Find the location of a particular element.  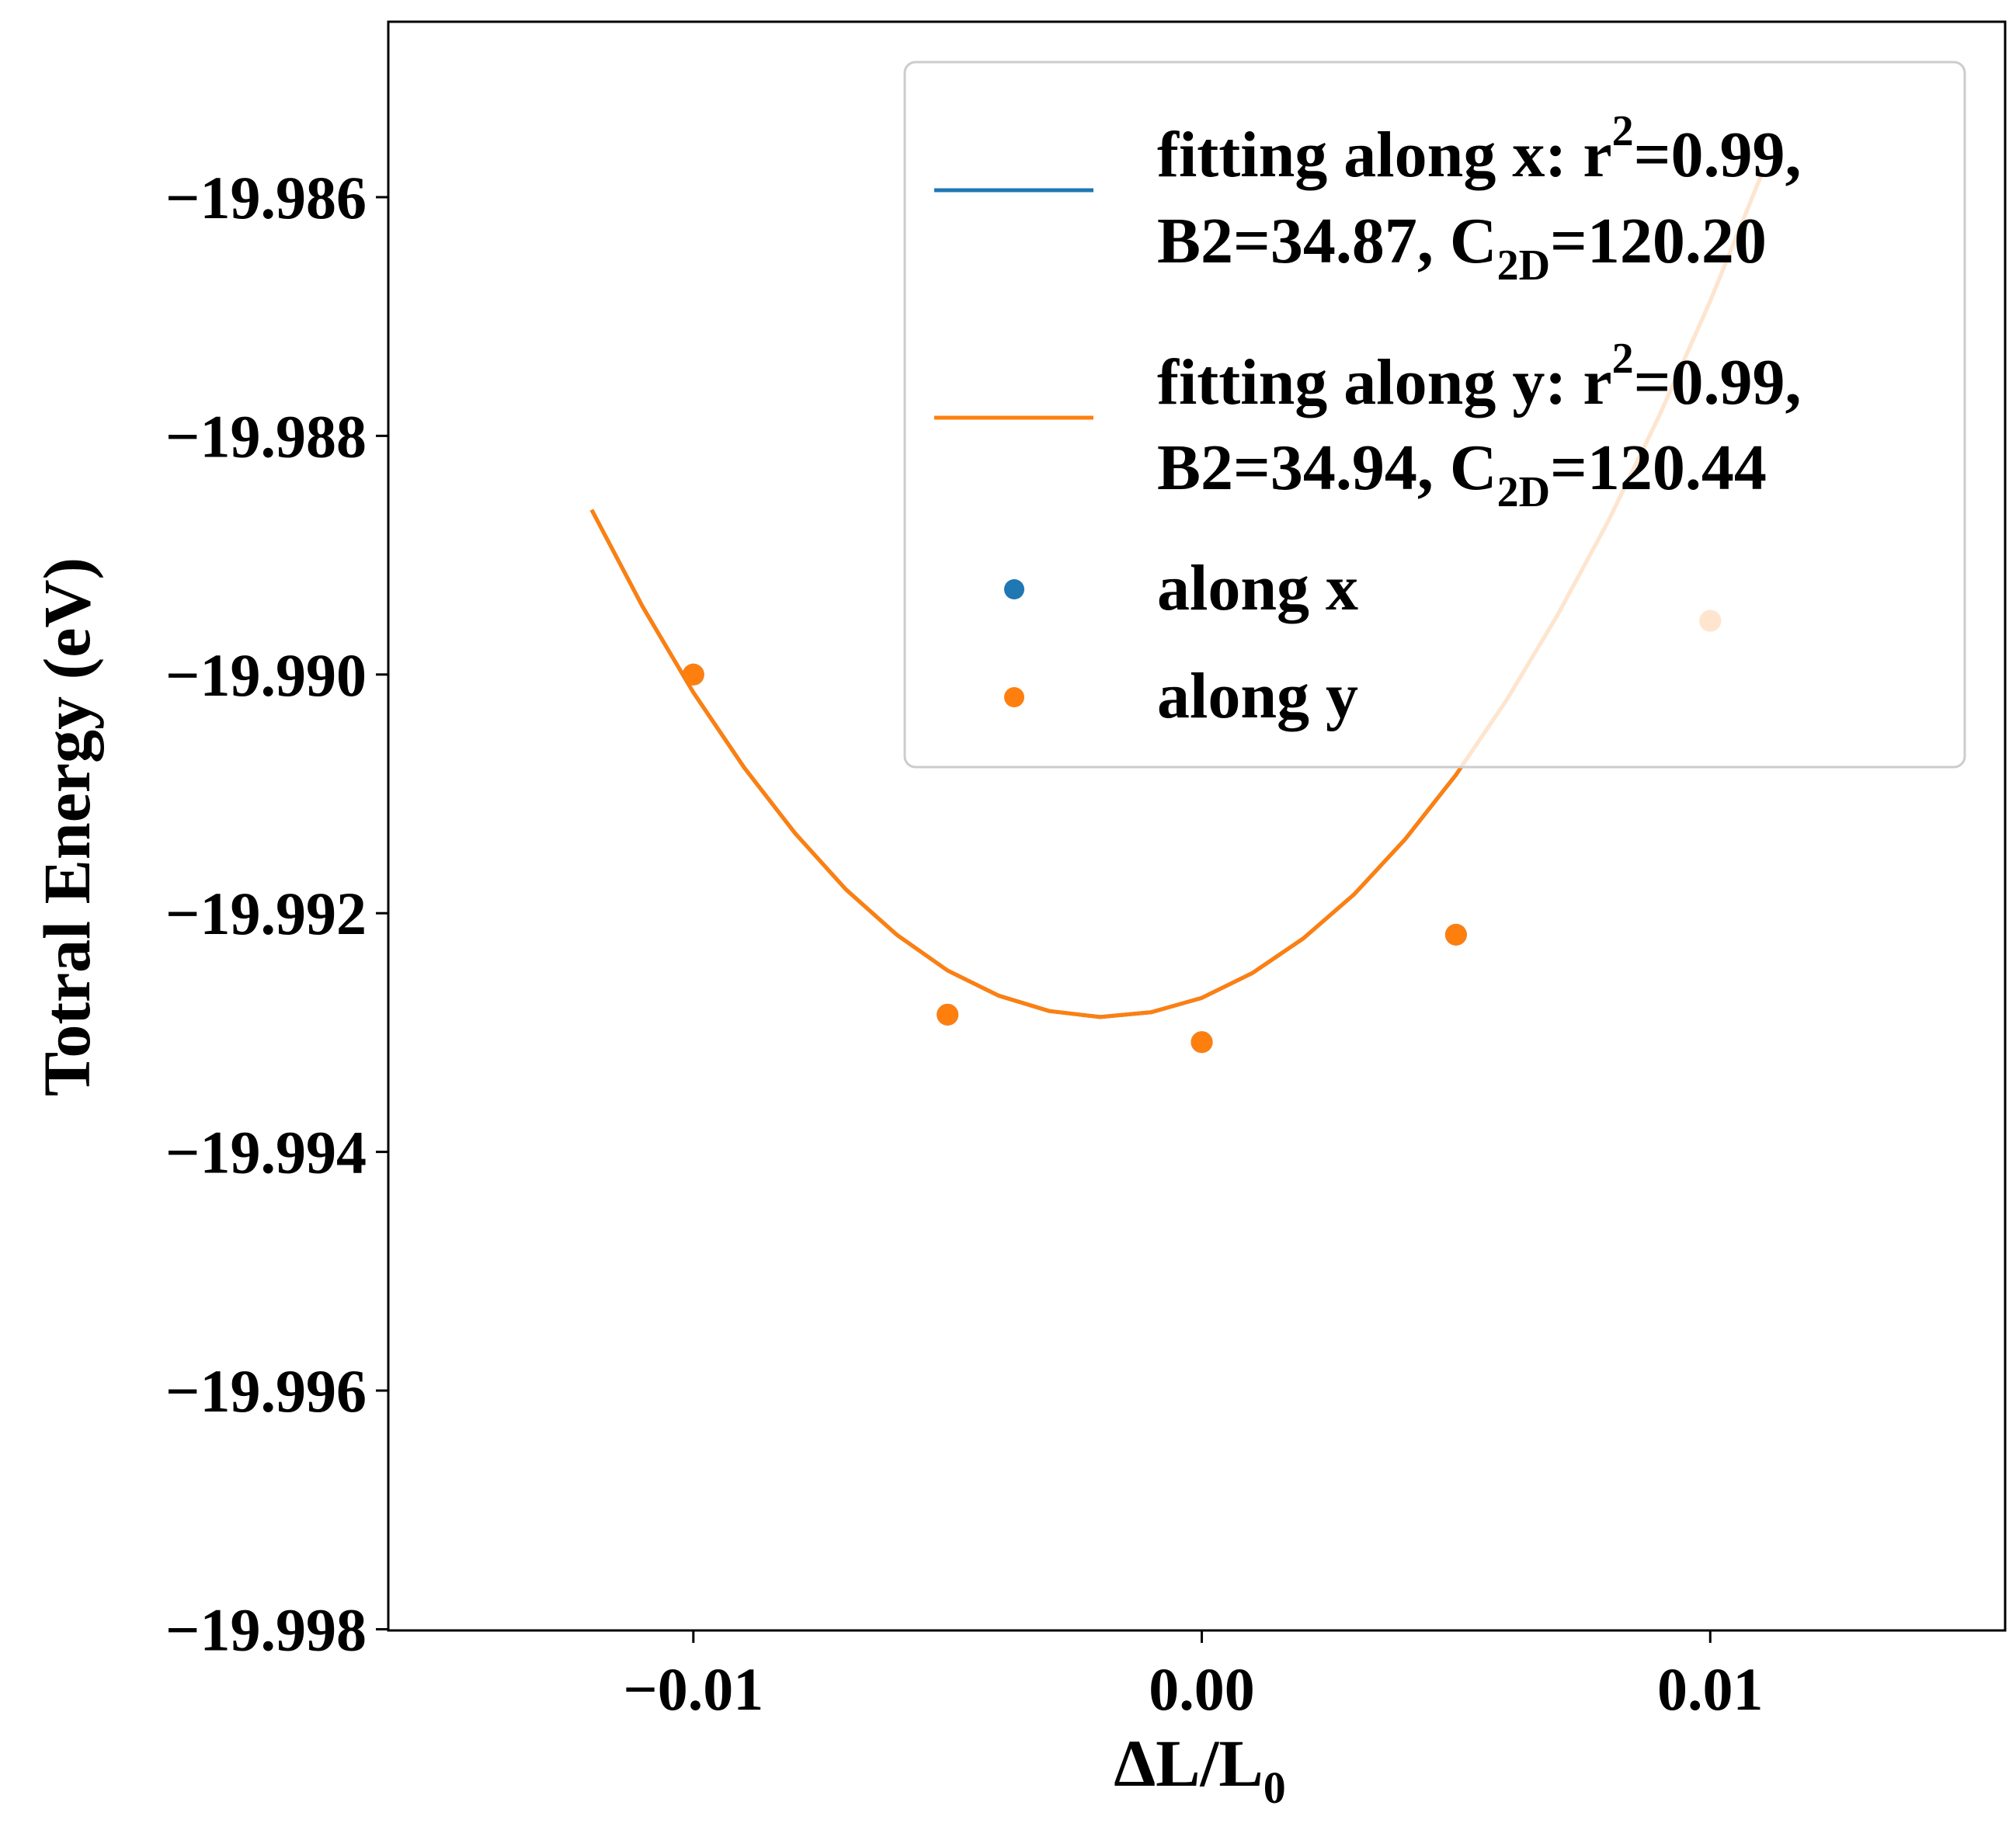

legend-label-fit-x-line1: fitting along x: r2=0.99, is located at coordinates (1479, 149).